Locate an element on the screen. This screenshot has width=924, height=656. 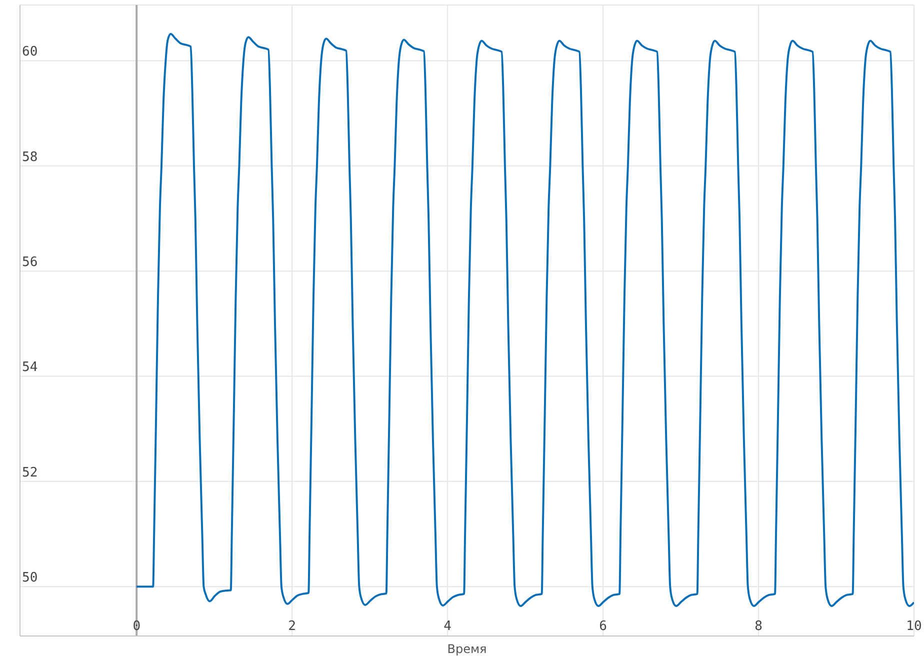
y-tick-label: 56 is located at coordinates (30, 262).